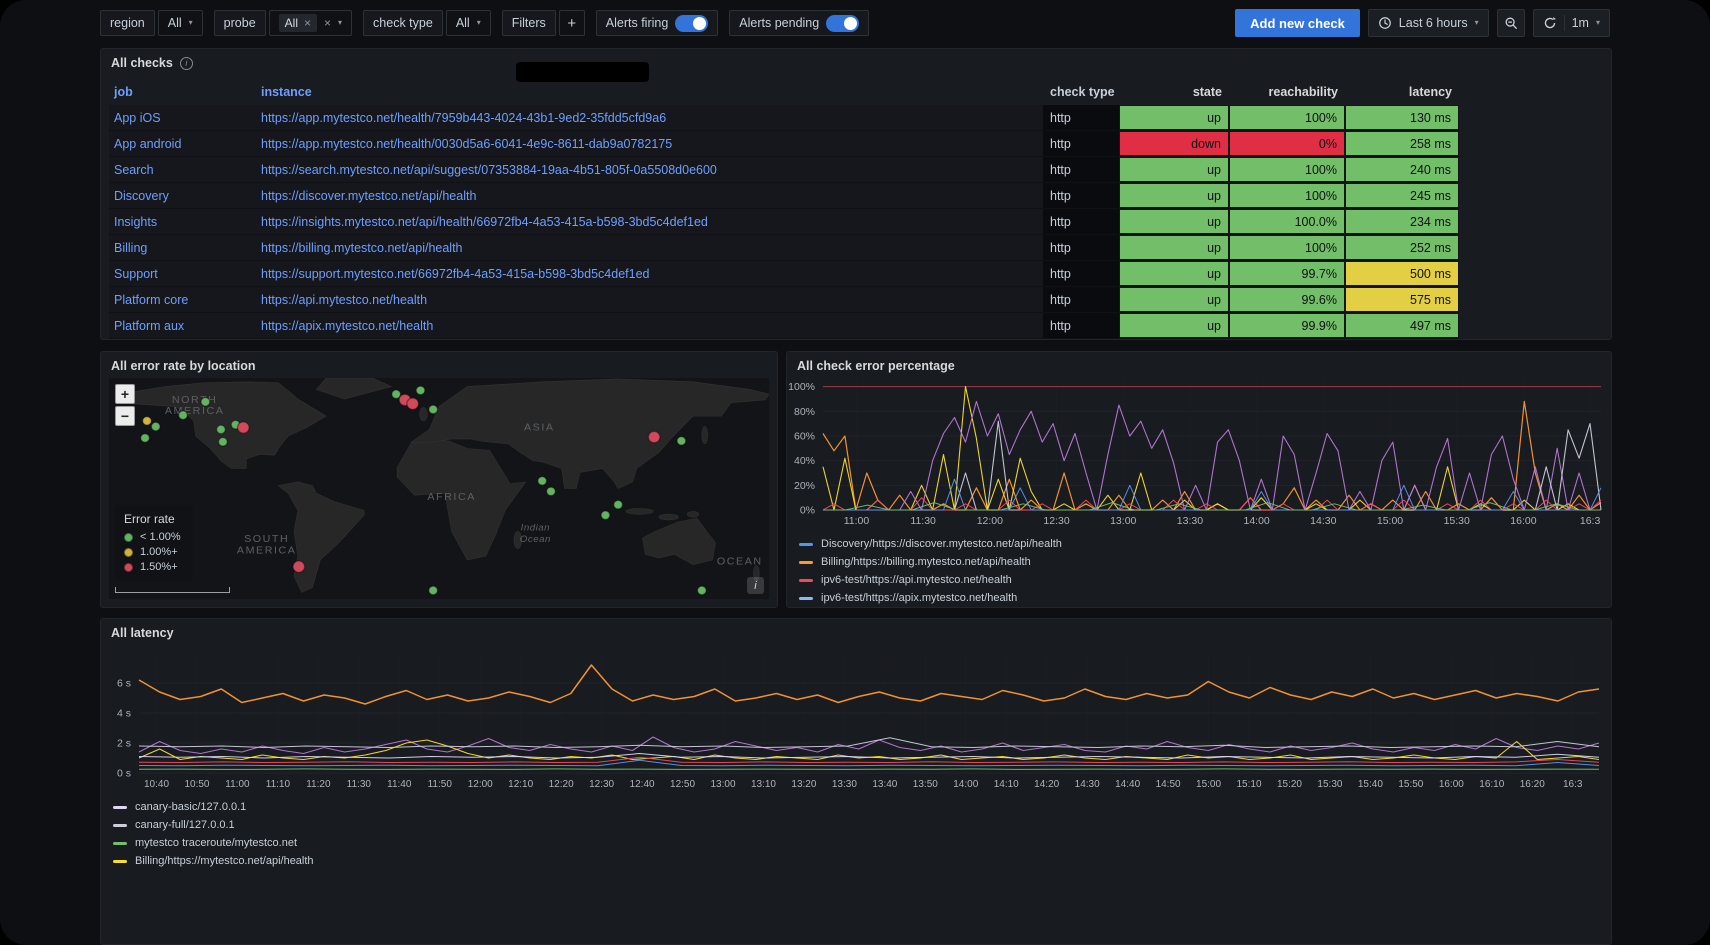 Image resolution: width=1710 pixels, height=945 pixels. Describe the element at coordinates (1402, 143) in the screenshot. I see `latency-cell: 258 ms` at that location.